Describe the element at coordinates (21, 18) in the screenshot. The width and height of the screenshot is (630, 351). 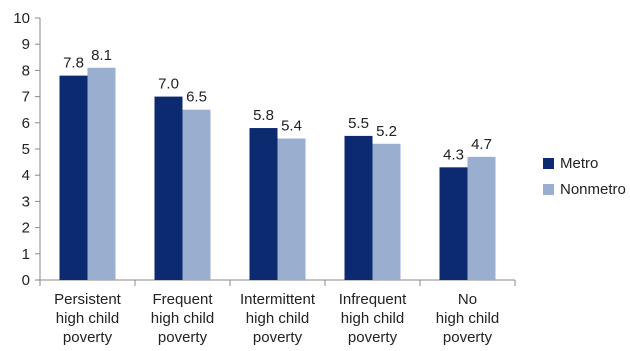
I see `y-tick-label: 10` at that location.